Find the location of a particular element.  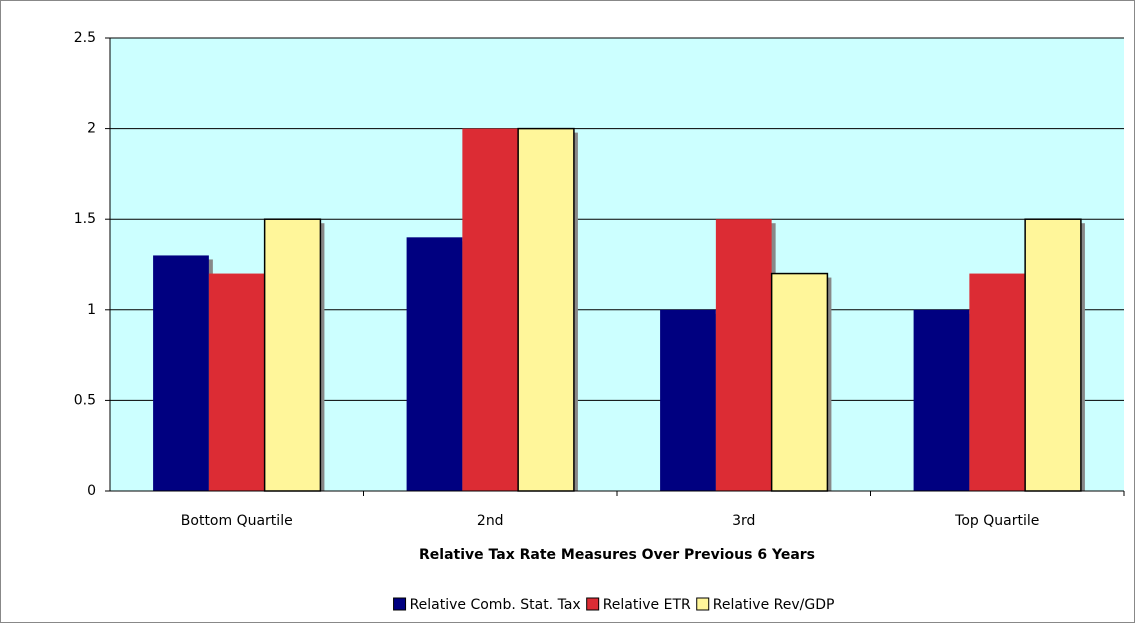

x-tick-label: Bottom Quartile is located at coordinates (237, 521).